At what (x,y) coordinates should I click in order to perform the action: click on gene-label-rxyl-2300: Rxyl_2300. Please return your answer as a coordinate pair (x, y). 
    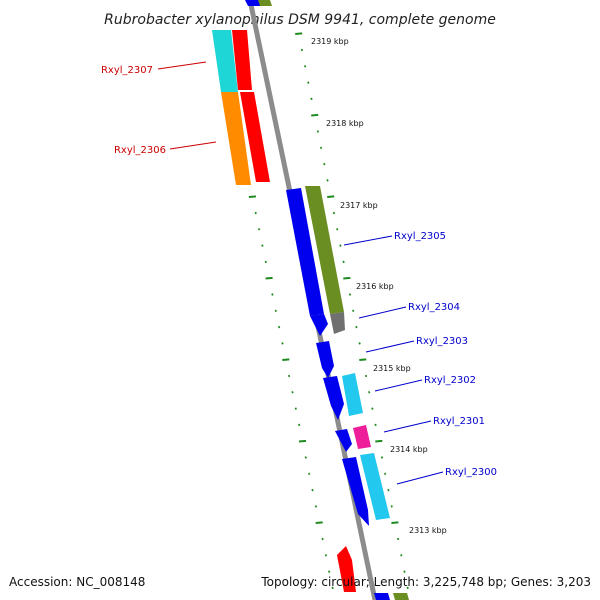
    Looking at the image, I should click on (471, 472).